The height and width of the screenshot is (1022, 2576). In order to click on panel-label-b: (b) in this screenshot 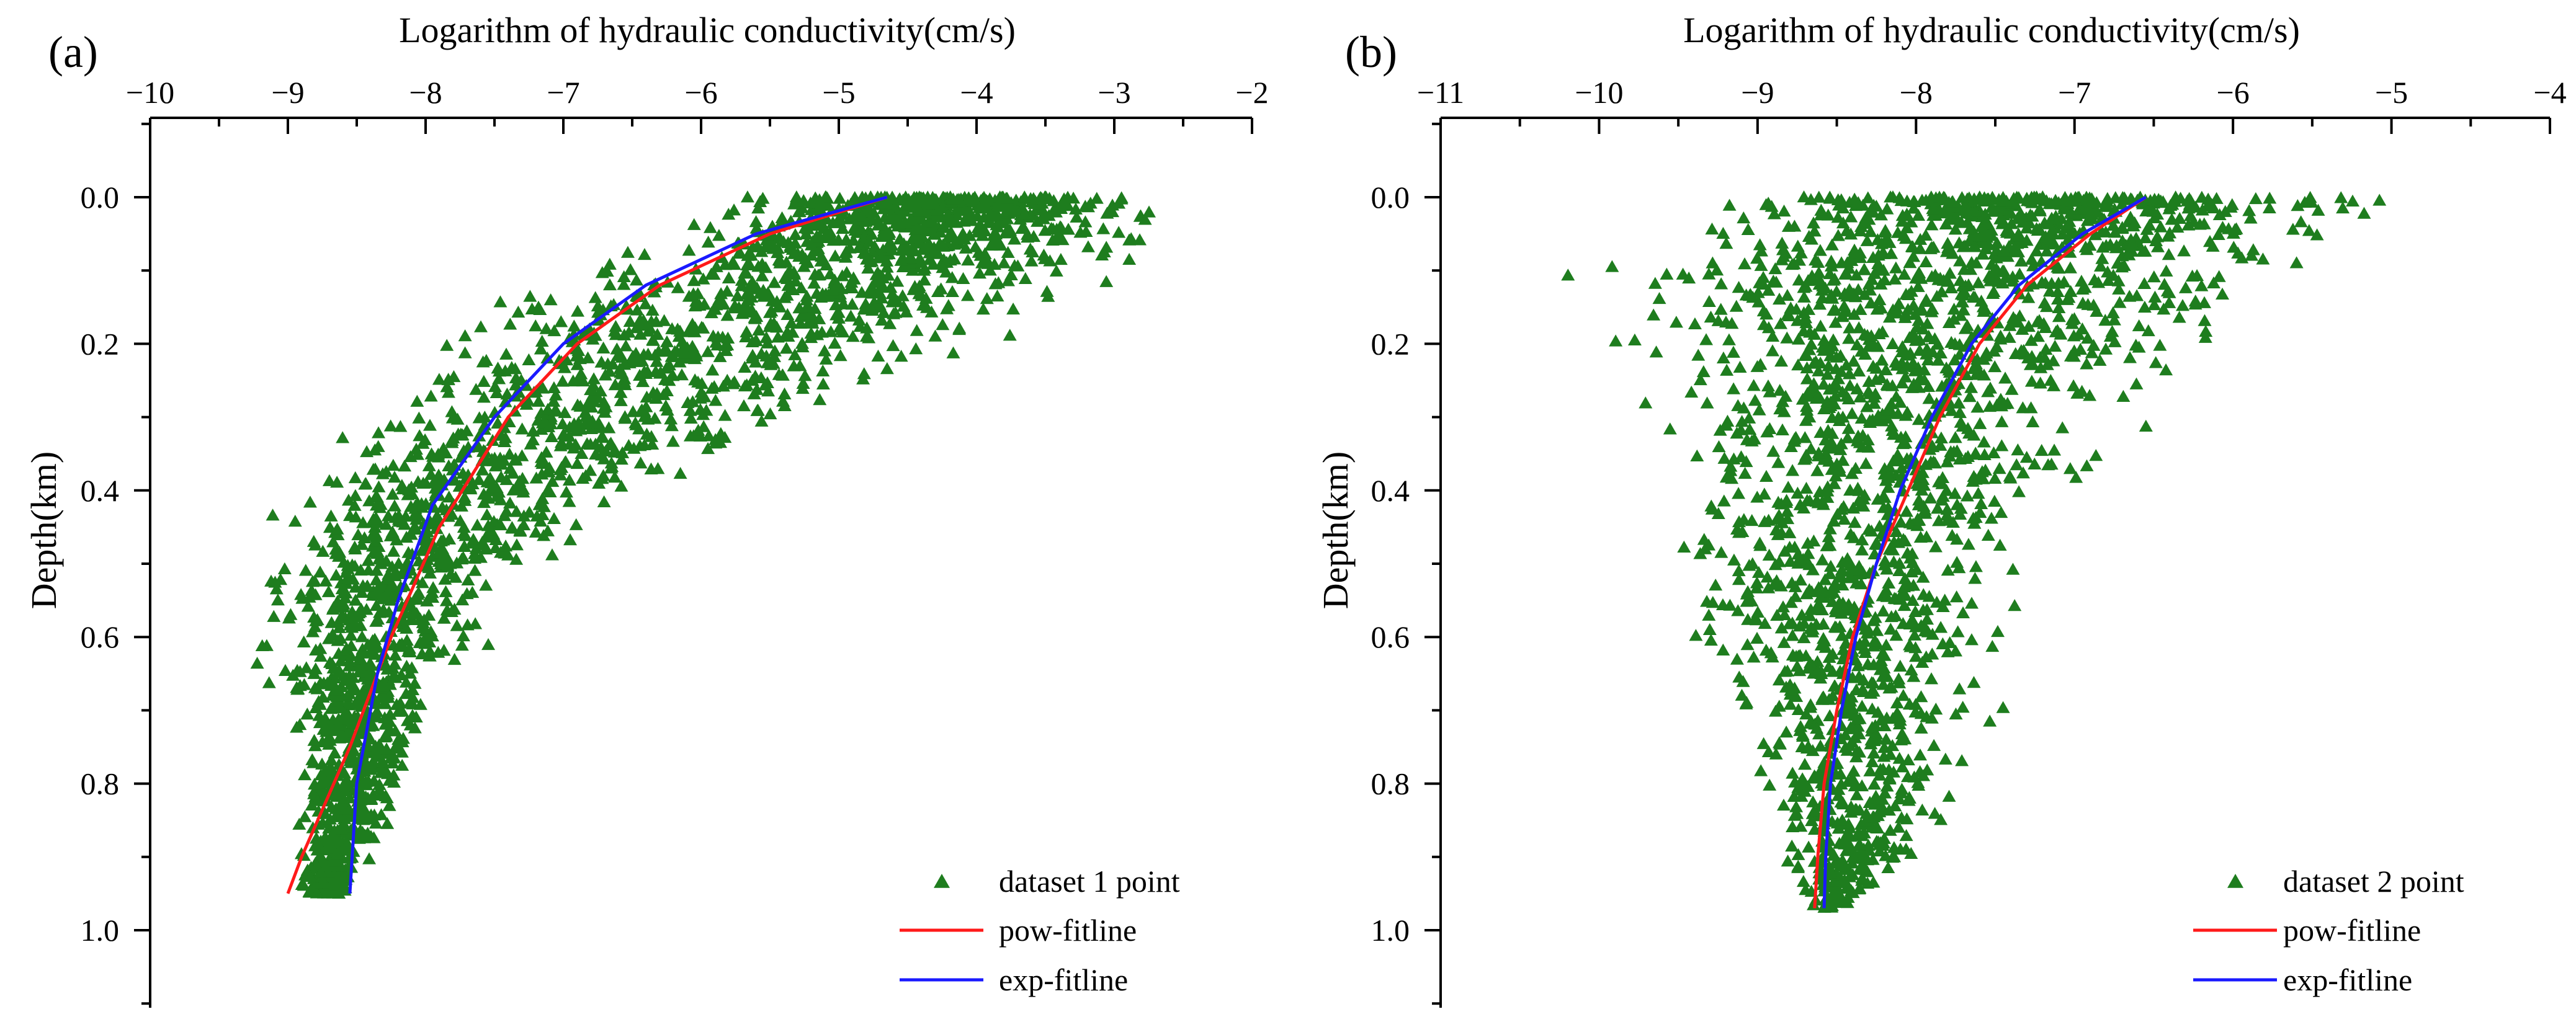, I will do `click(1371, 52)`.